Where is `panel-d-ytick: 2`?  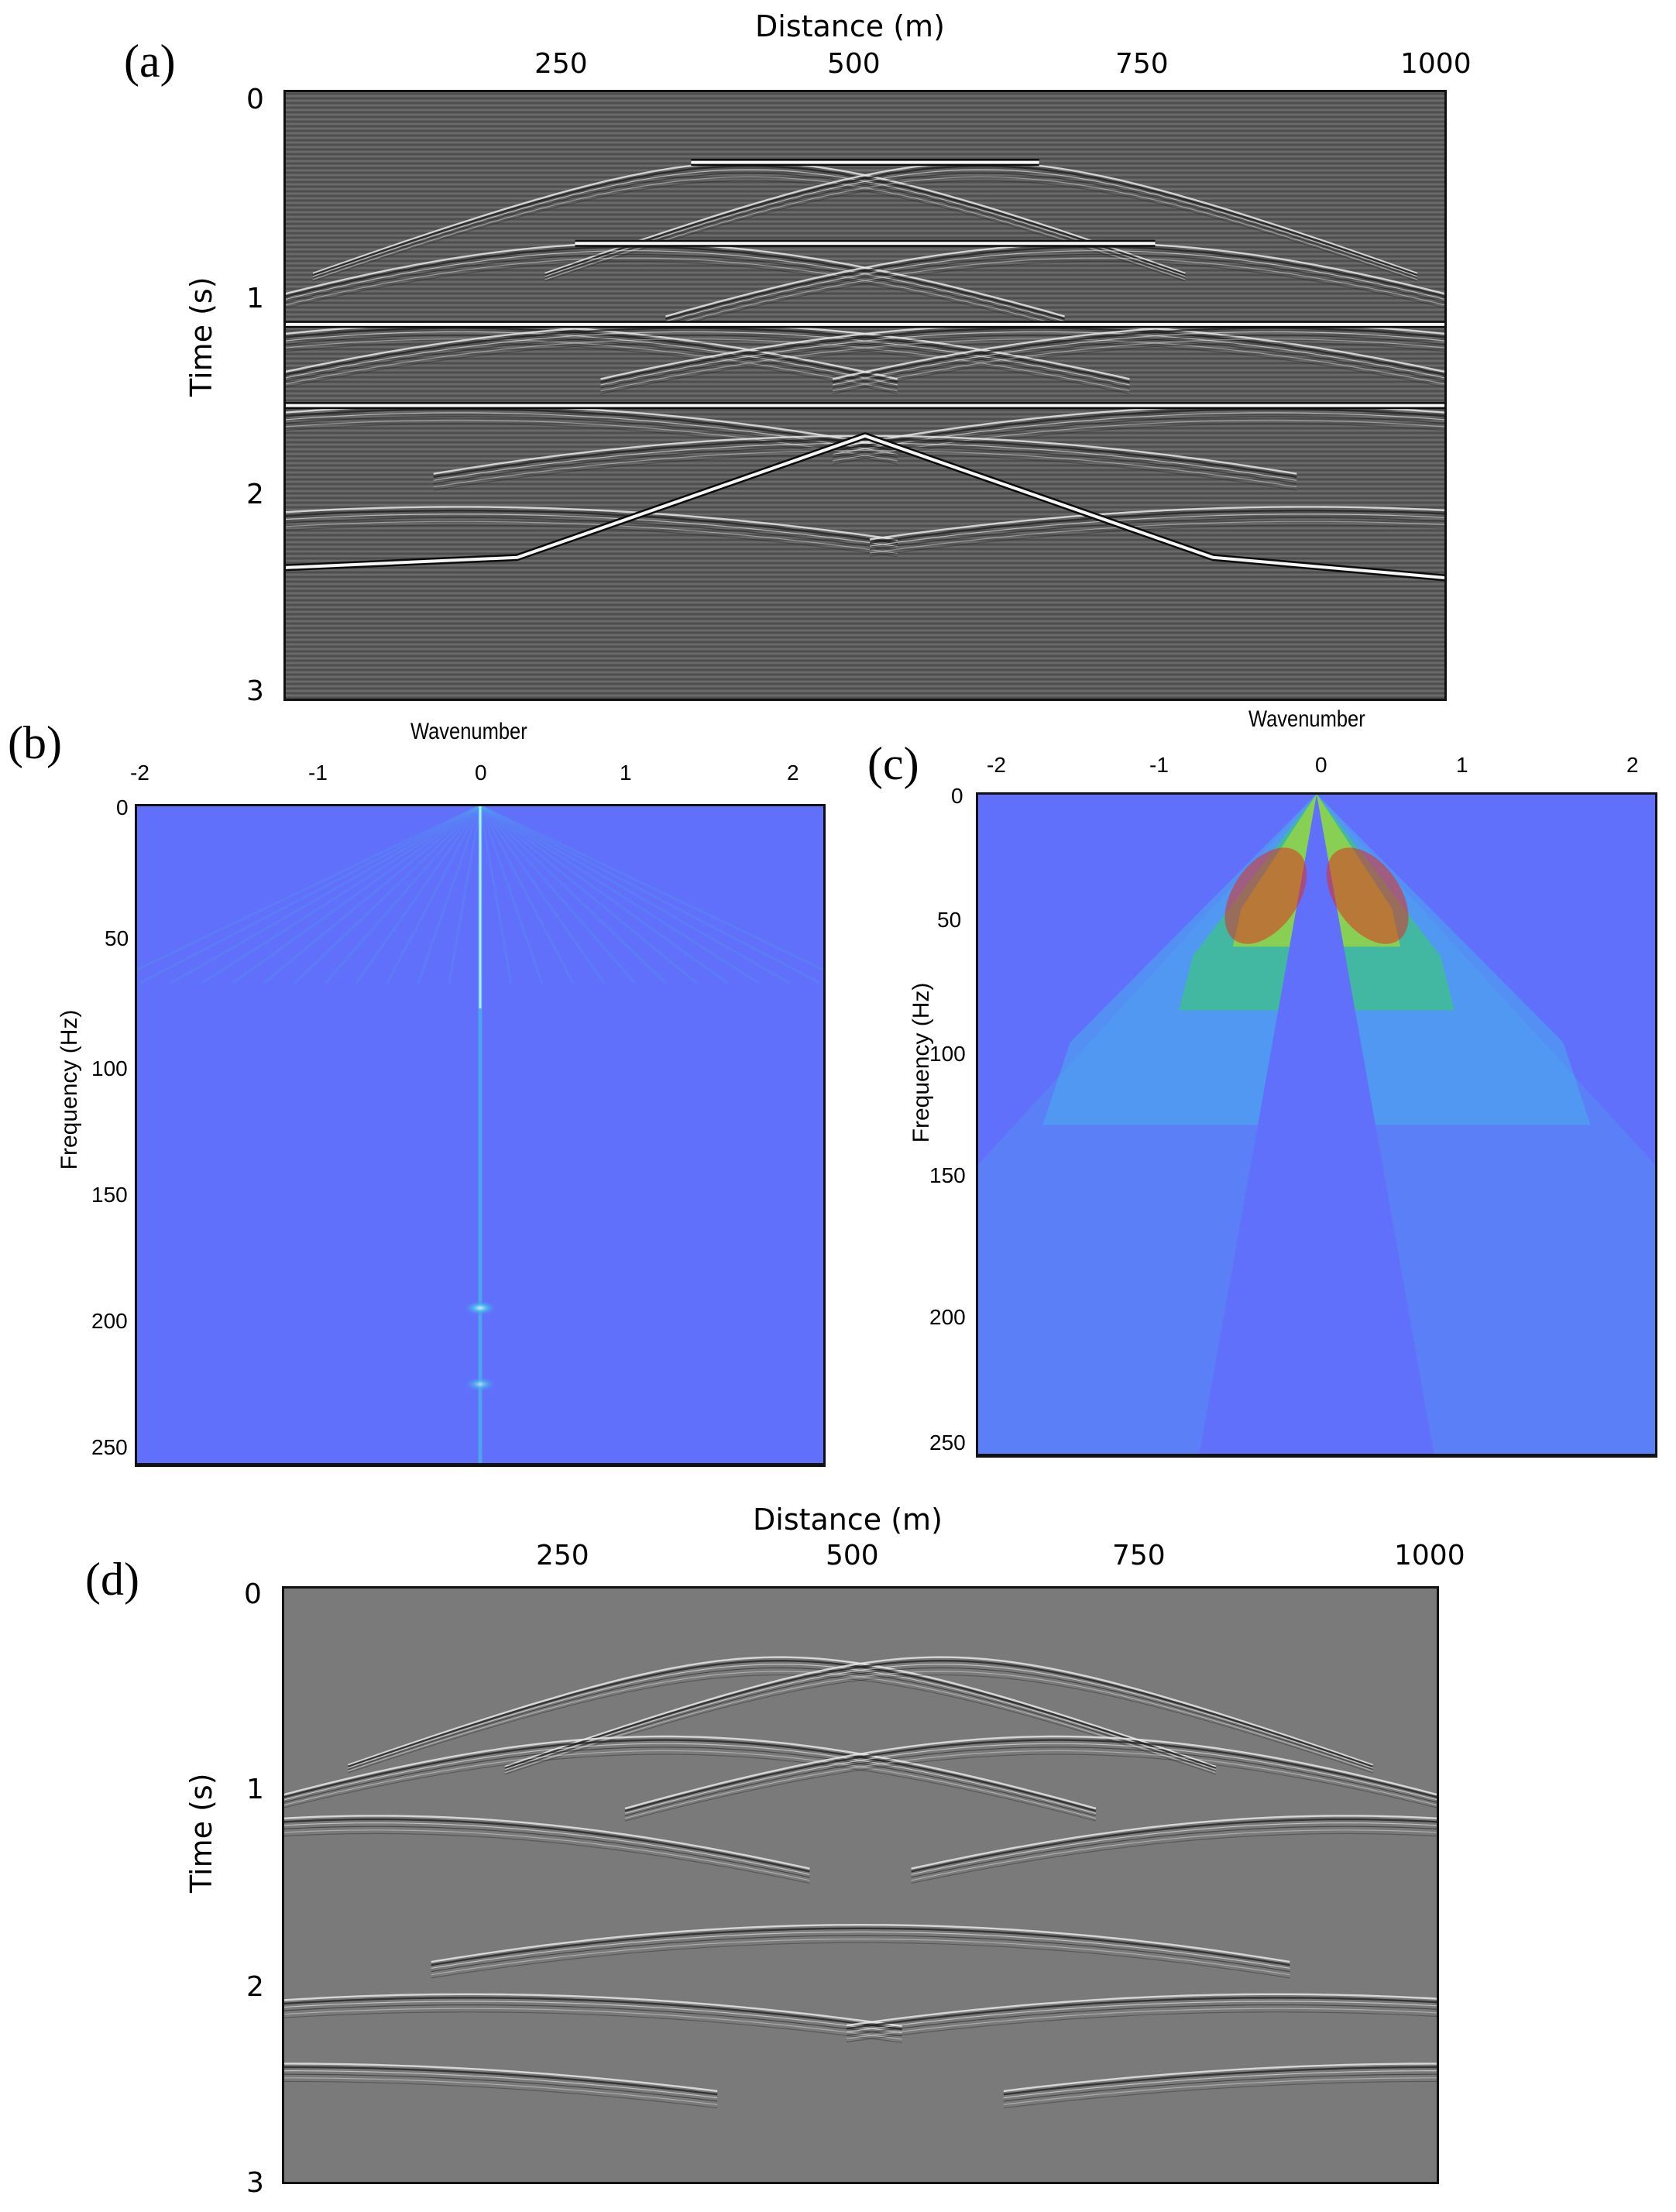
panel-d-ytick: 2 is located at coordinates (255, 1987).